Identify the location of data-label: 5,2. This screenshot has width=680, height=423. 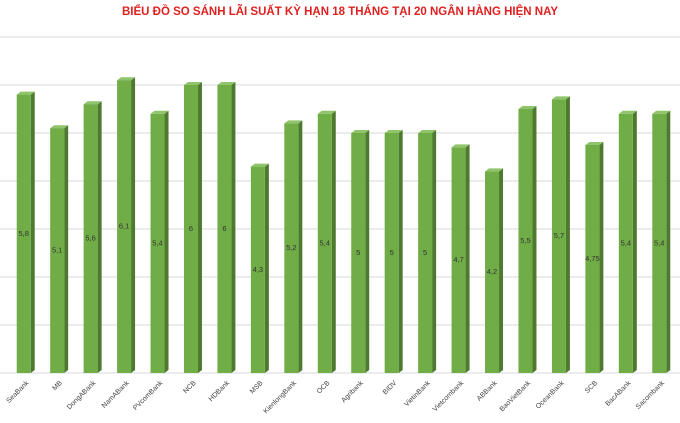
(291, 247).